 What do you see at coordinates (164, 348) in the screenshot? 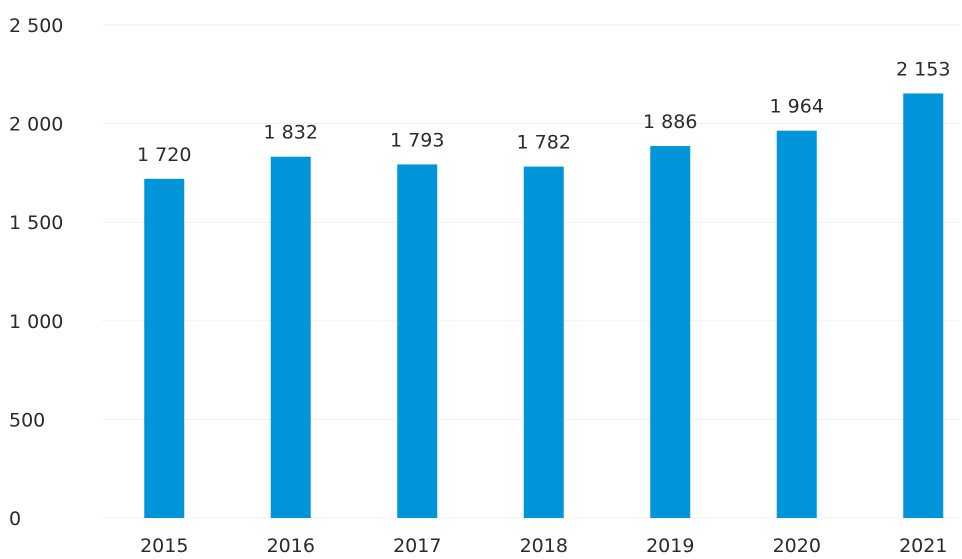
I see `bar-2015` at bounding box center [164, 348].